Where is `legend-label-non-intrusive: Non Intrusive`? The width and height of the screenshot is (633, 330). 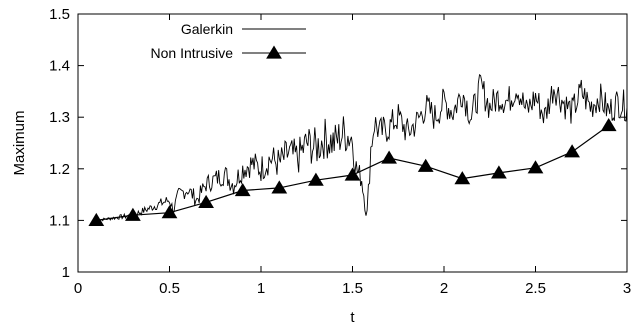
legend-label-non-intrusive: Non Intrusive is located at coordinates (192, 53).